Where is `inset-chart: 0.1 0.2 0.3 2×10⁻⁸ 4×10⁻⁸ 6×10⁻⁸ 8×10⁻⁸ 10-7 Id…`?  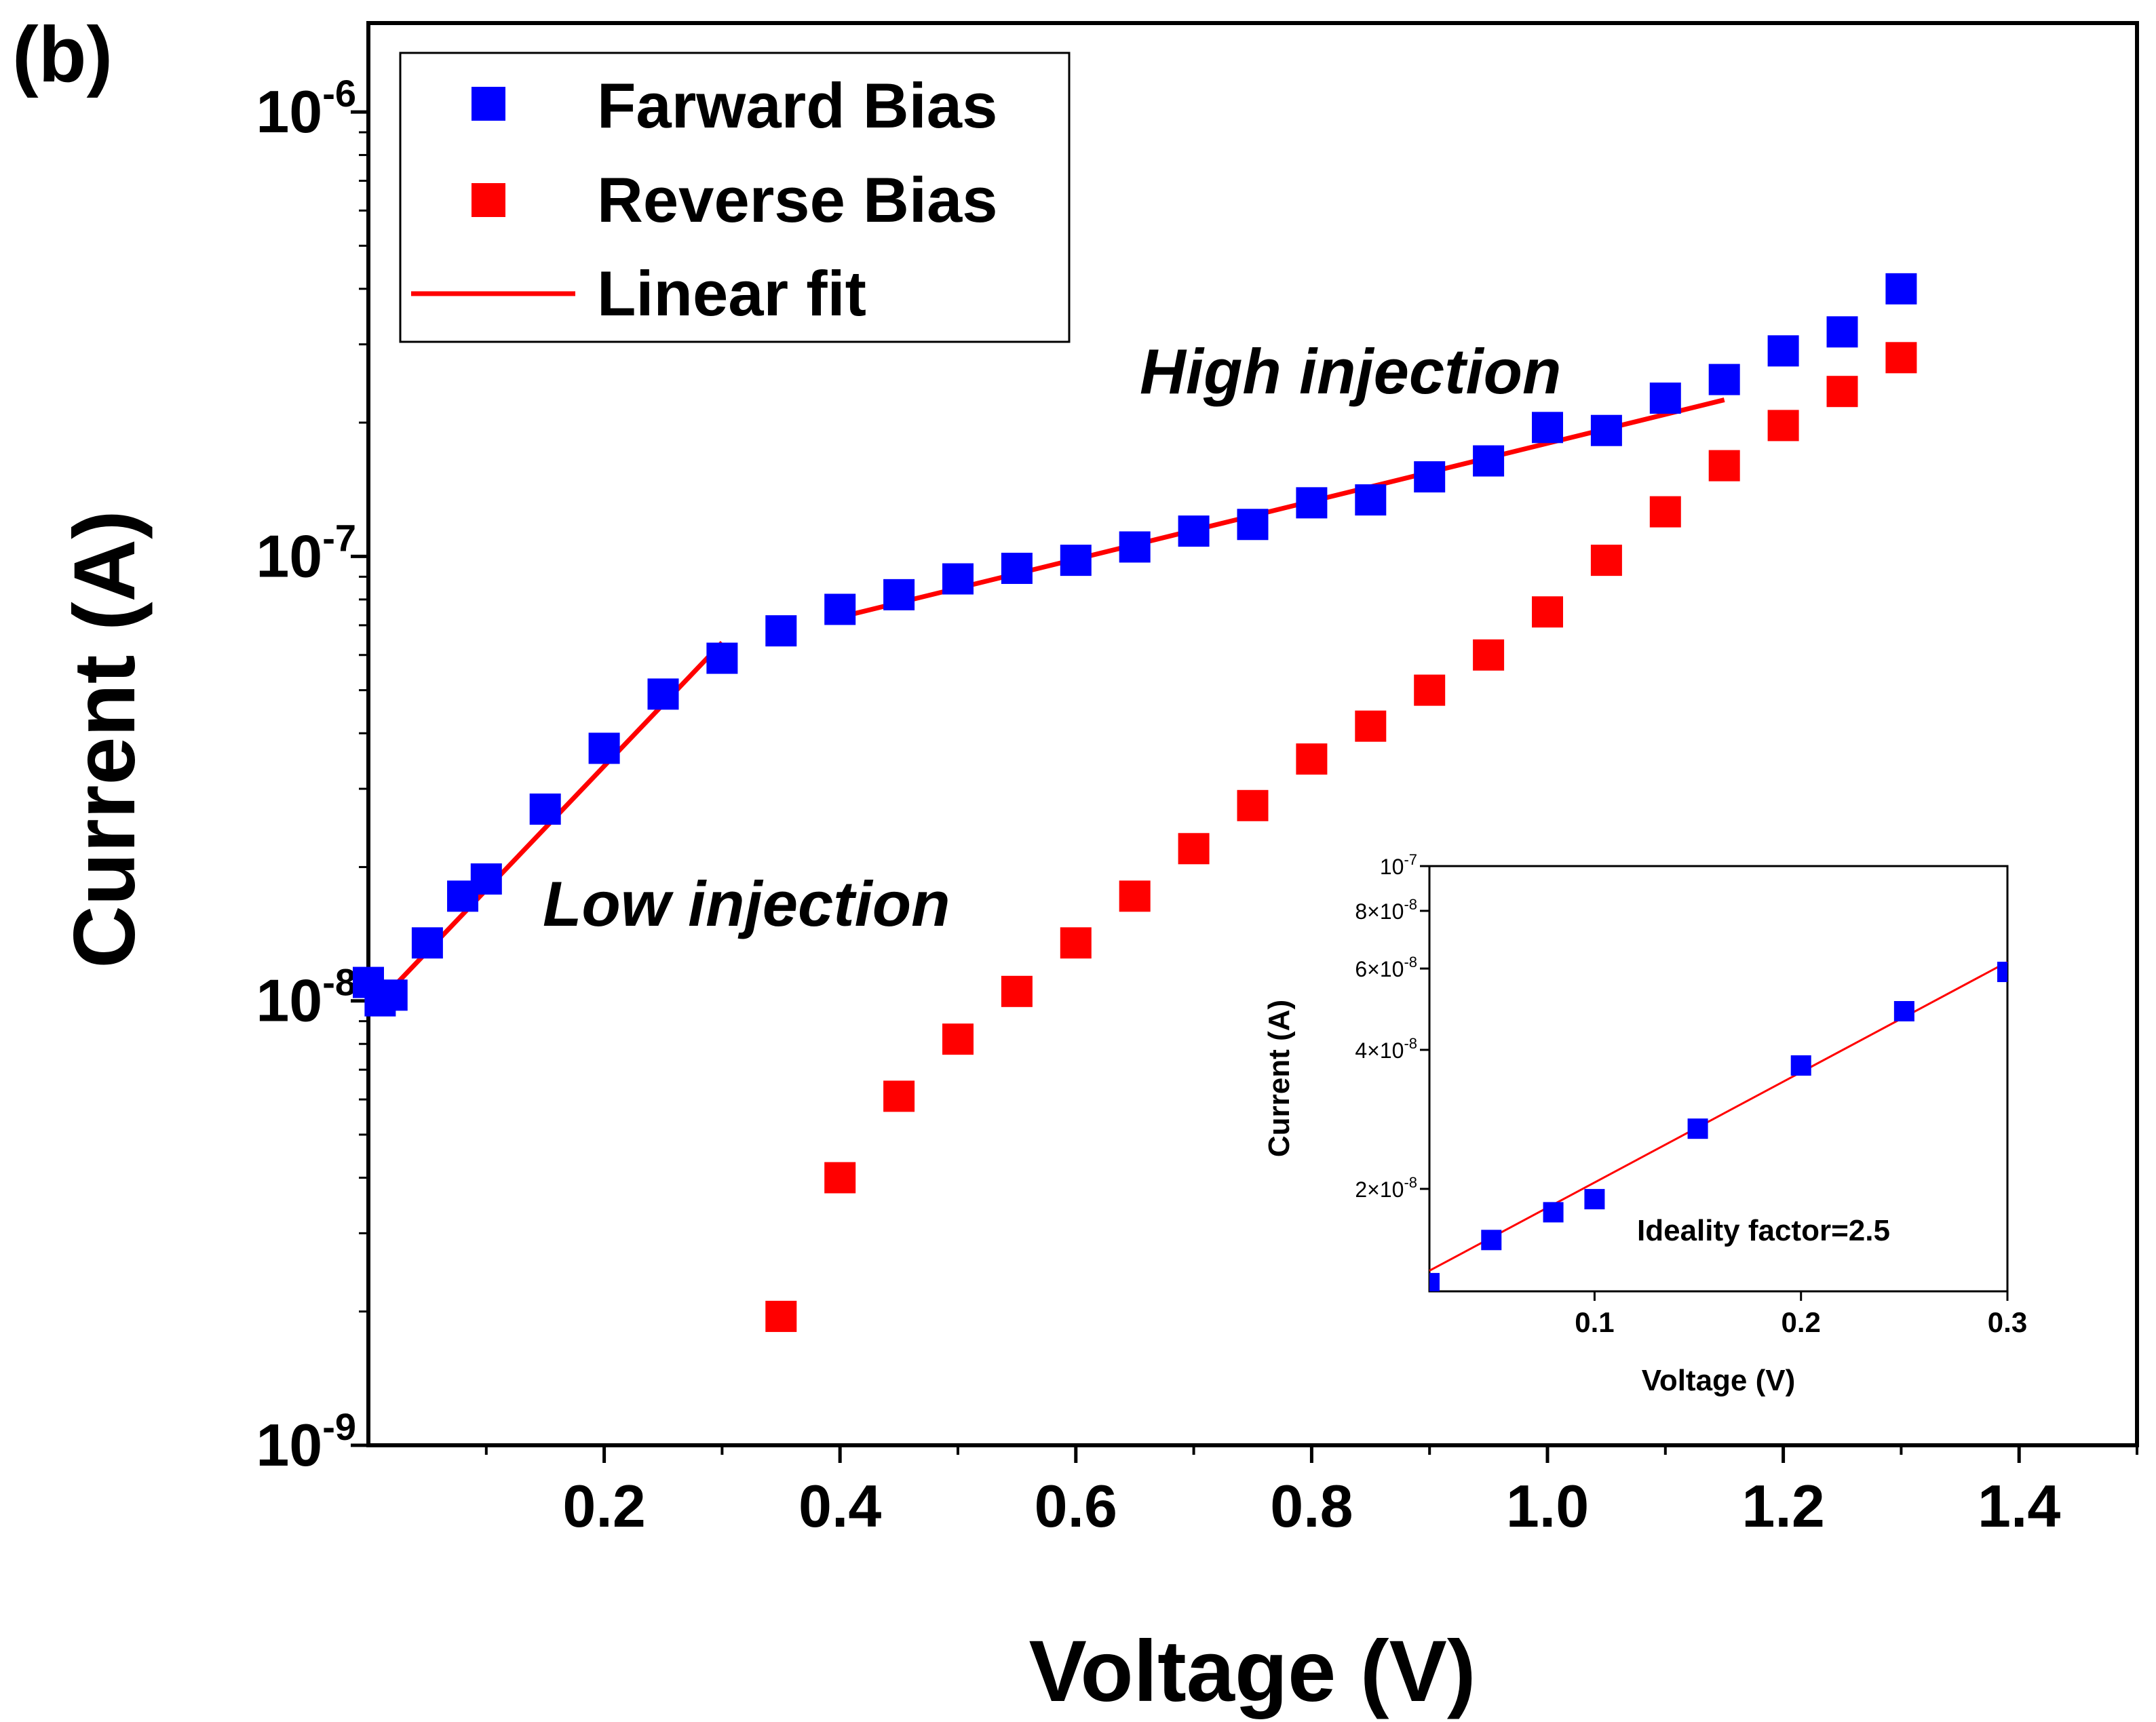
inset-chart: 0.1 0.2 0.3 2×10⁻⁸ 4×10⁻⁸ 6×10⁻⁸ 8×10⁻⁸ 10-7 Id… is located at coordinates (1645, 1124).